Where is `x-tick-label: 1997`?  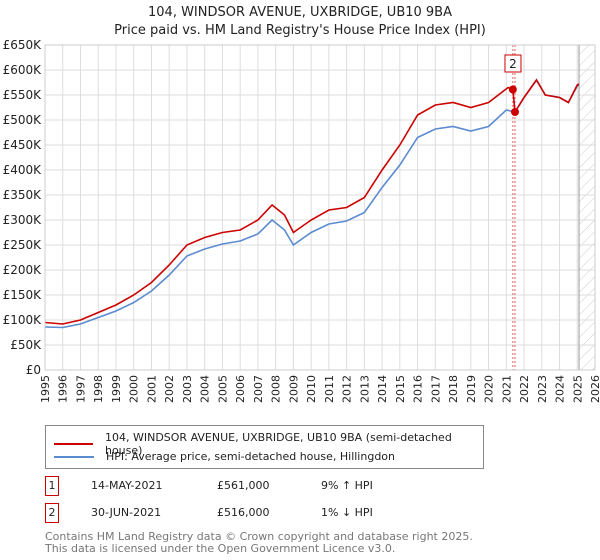 x-tick-label: 1997 is located at coordinates (80, 389).